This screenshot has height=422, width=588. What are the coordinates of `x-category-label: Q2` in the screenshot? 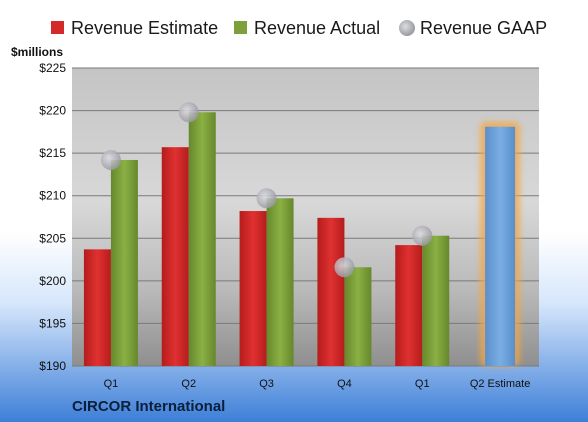 It's located at (188, 384).